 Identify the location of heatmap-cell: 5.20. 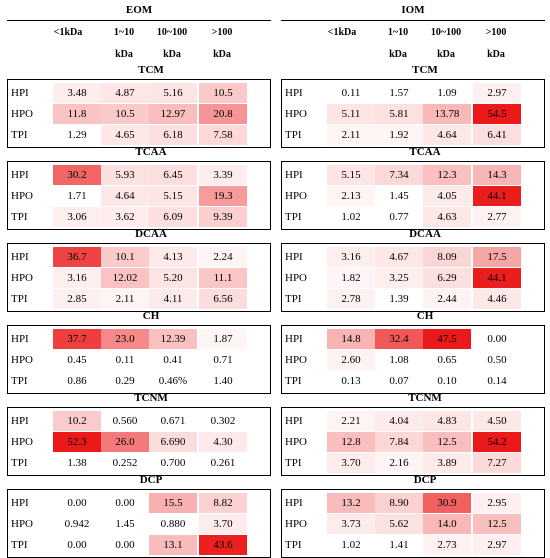
(173, 278).